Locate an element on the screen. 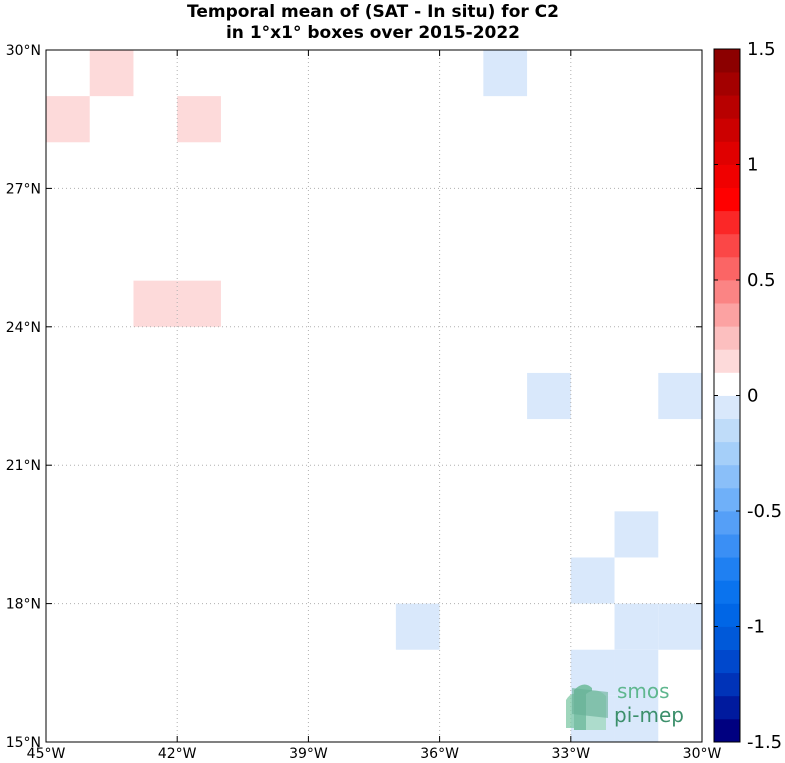  colorbar-tick-label: -1 is located at coordinates (756, 627).